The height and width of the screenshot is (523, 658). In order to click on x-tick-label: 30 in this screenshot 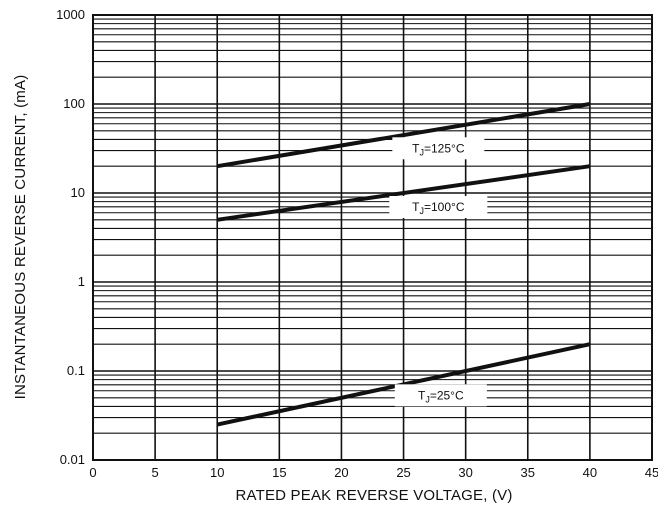, I will do `click(465, 472)`.